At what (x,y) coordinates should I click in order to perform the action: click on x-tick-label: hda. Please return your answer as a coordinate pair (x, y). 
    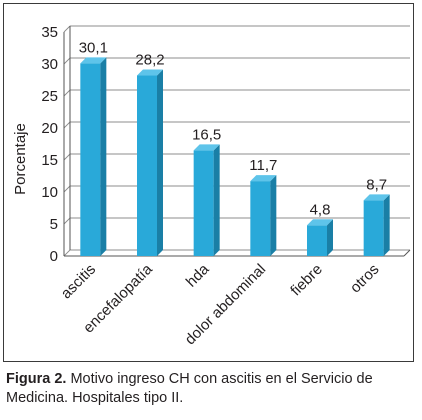
    Looking at the image, I should click on (198, 275).